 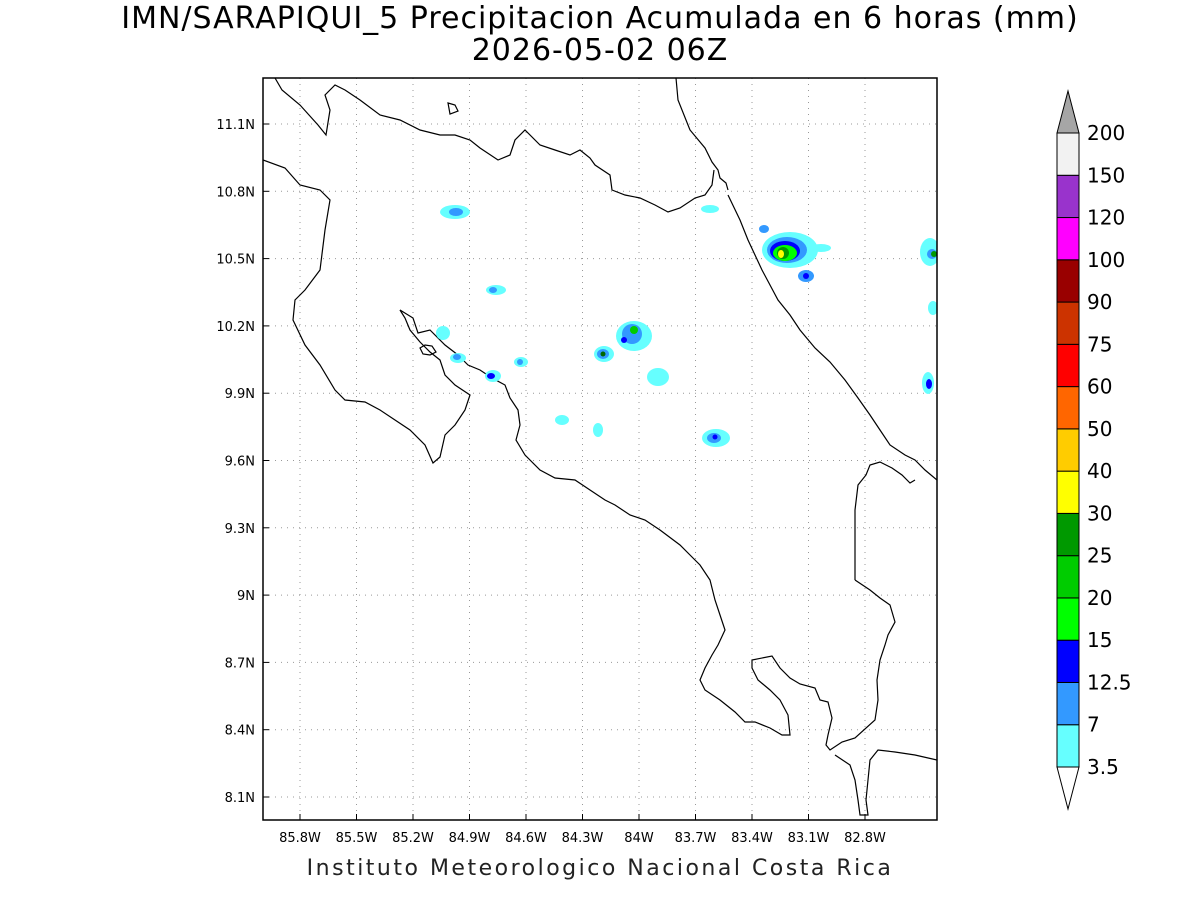 What do you see at coordinates (1099, 429) in the screenshot?
I see `colorbar-label: 50` at bounding box center [1099, 429].